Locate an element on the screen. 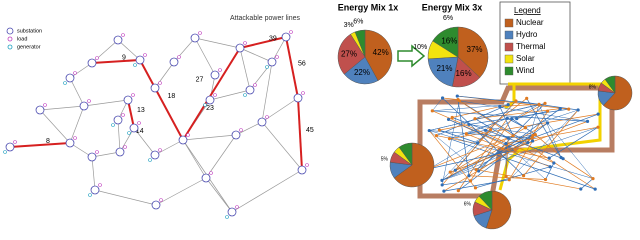 This screenshot has height=240, width=640. network-title: Attackable power lines is located at coordinates (265, 18).